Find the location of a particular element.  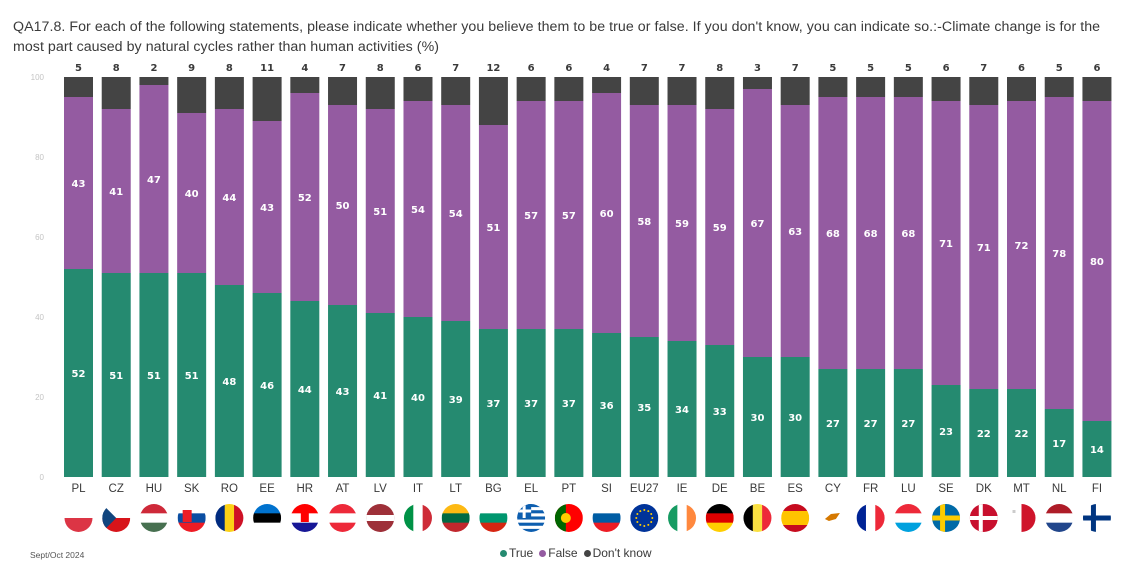

x-tick-label: DE is located at coordinates (720, 489).